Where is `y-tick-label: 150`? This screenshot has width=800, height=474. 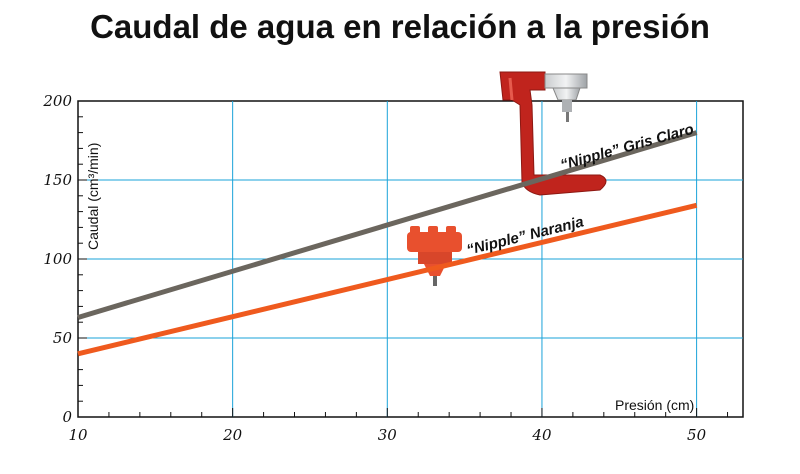 y-tick-label: 150 is located at coordinates (57, 180).